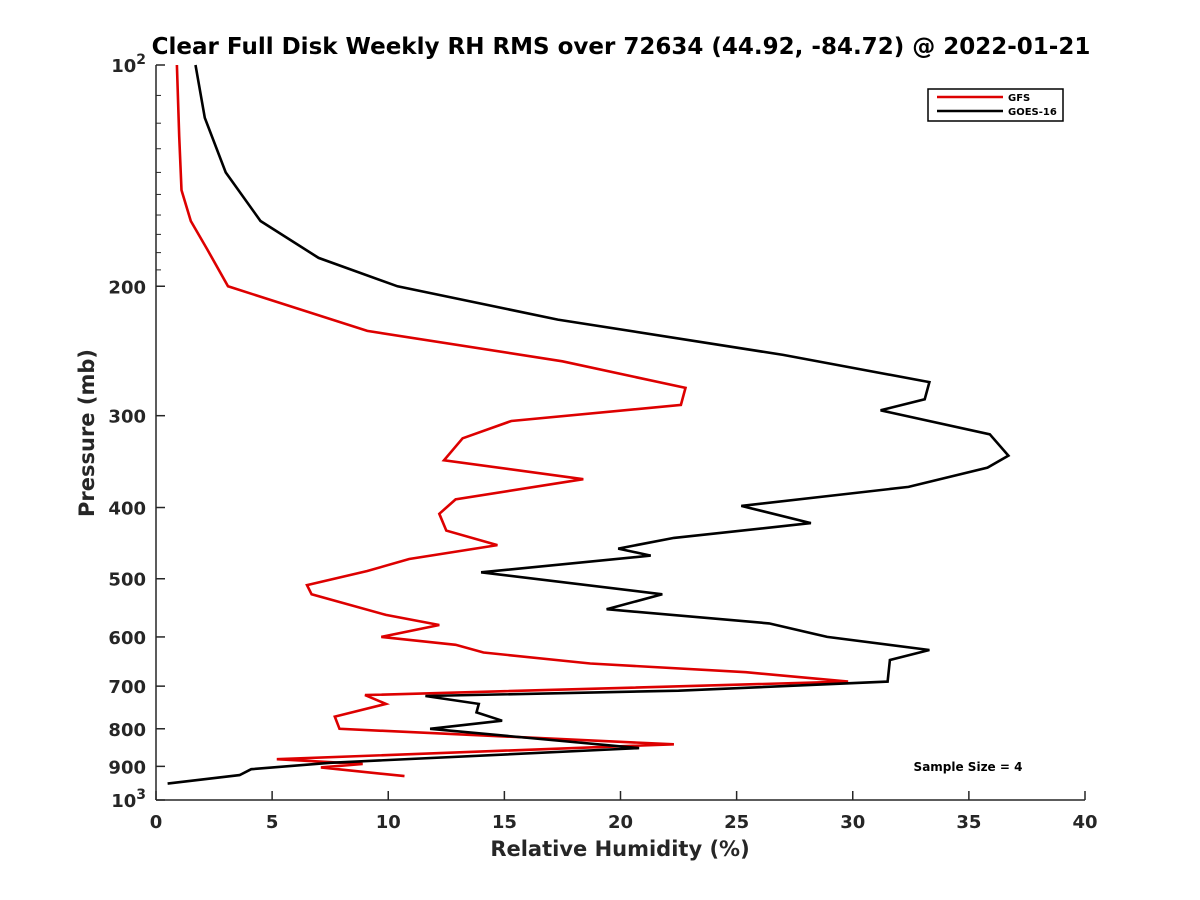 The height and width of the screenshot is (900, 1200). I want to click on y-tick-label: 800, so click(127, 730).